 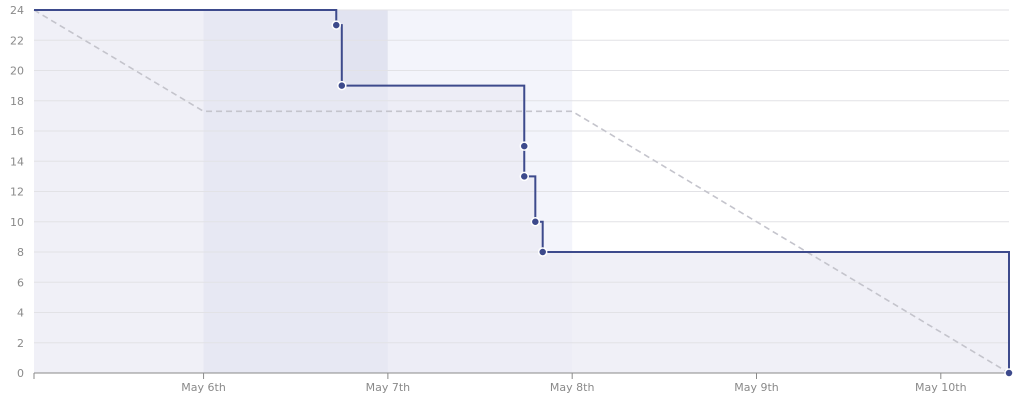 I want to click on y-tick-label-4: 4, so click(x=20, y=313).